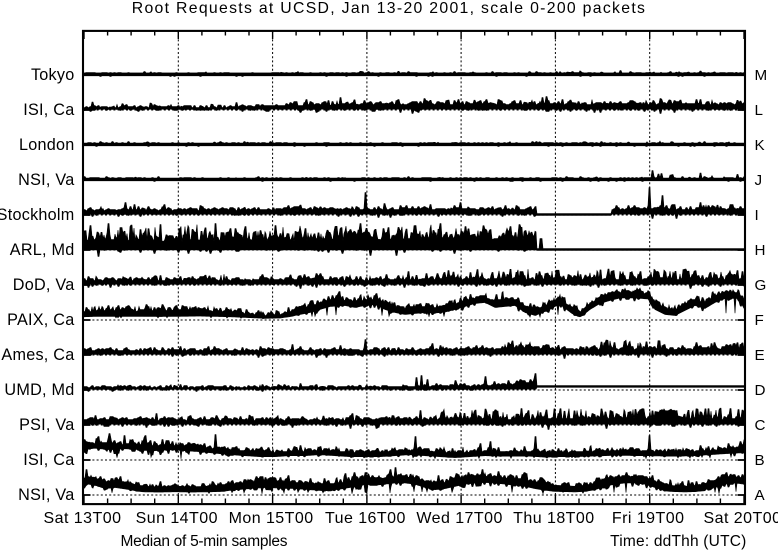 Image resolution: width=778 pixels, height=558 pixels. I want to click on svg-text: L, so click(759, 110).